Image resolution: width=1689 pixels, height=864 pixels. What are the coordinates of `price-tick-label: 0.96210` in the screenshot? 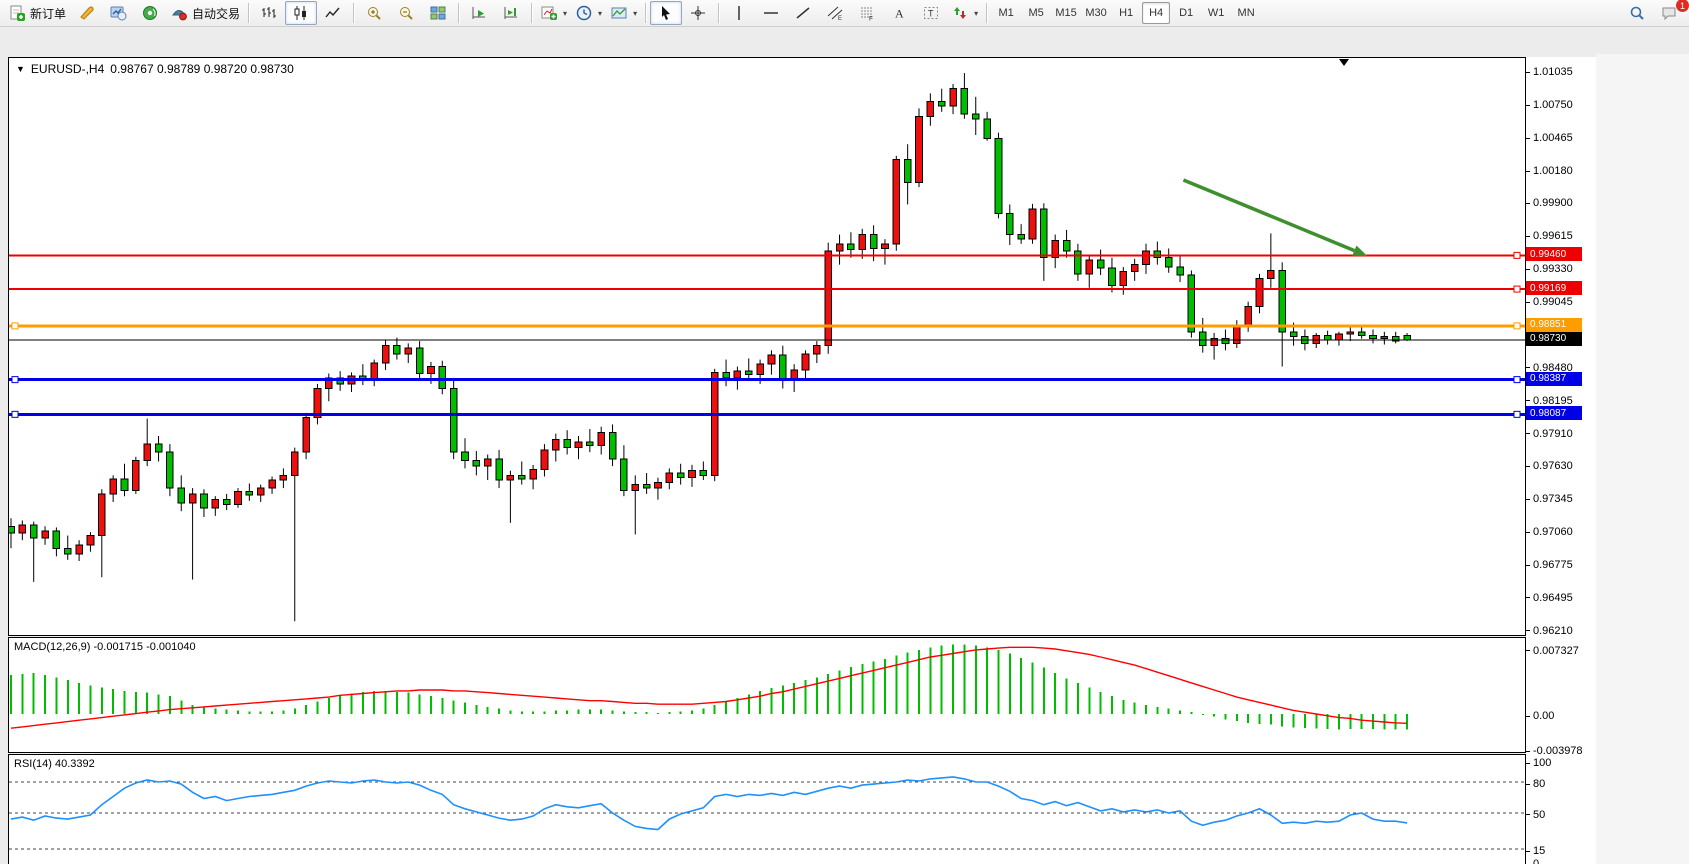 It's located at (1549, 631).